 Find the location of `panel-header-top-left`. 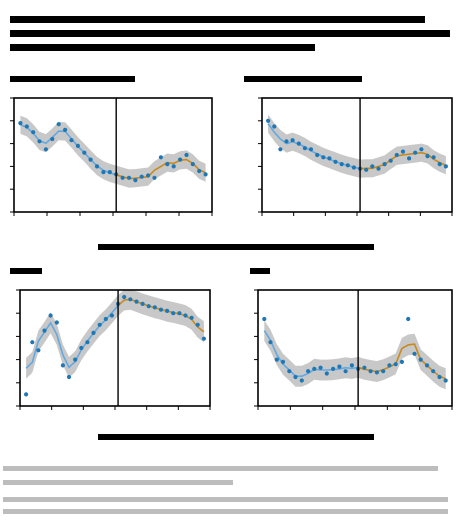

panel-header-top-left is located at coordinates (72, 79).